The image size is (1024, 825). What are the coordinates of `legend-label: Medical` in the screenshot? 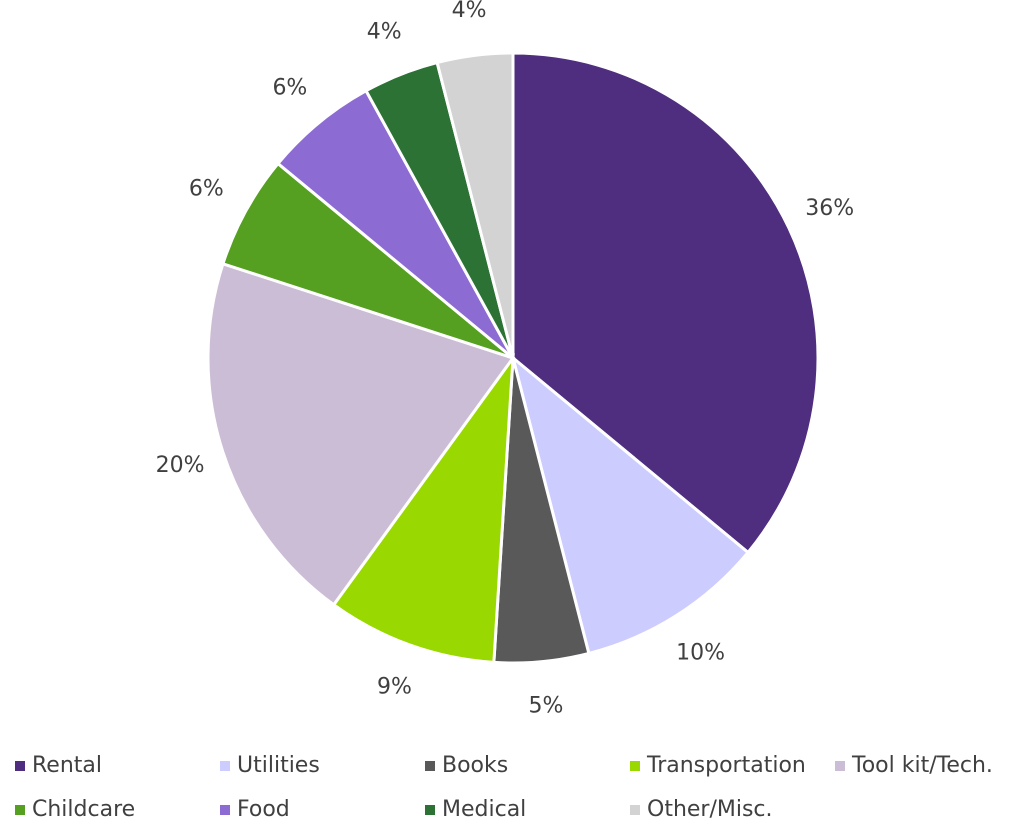 It's located at (484, 809).